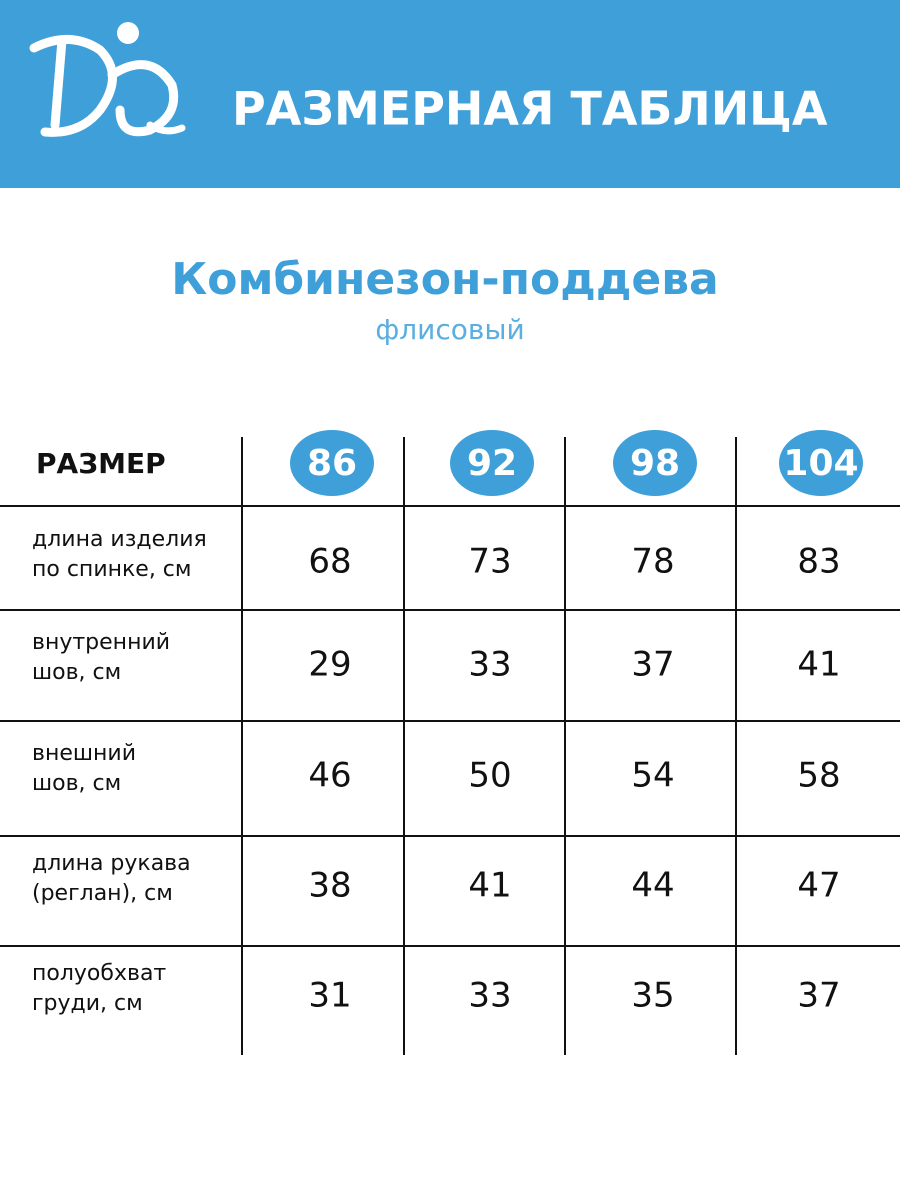  What do you see at coordinates (652, 886) in the screenshot?
I see `cell-value: 44` at bounding box center [652, 886].